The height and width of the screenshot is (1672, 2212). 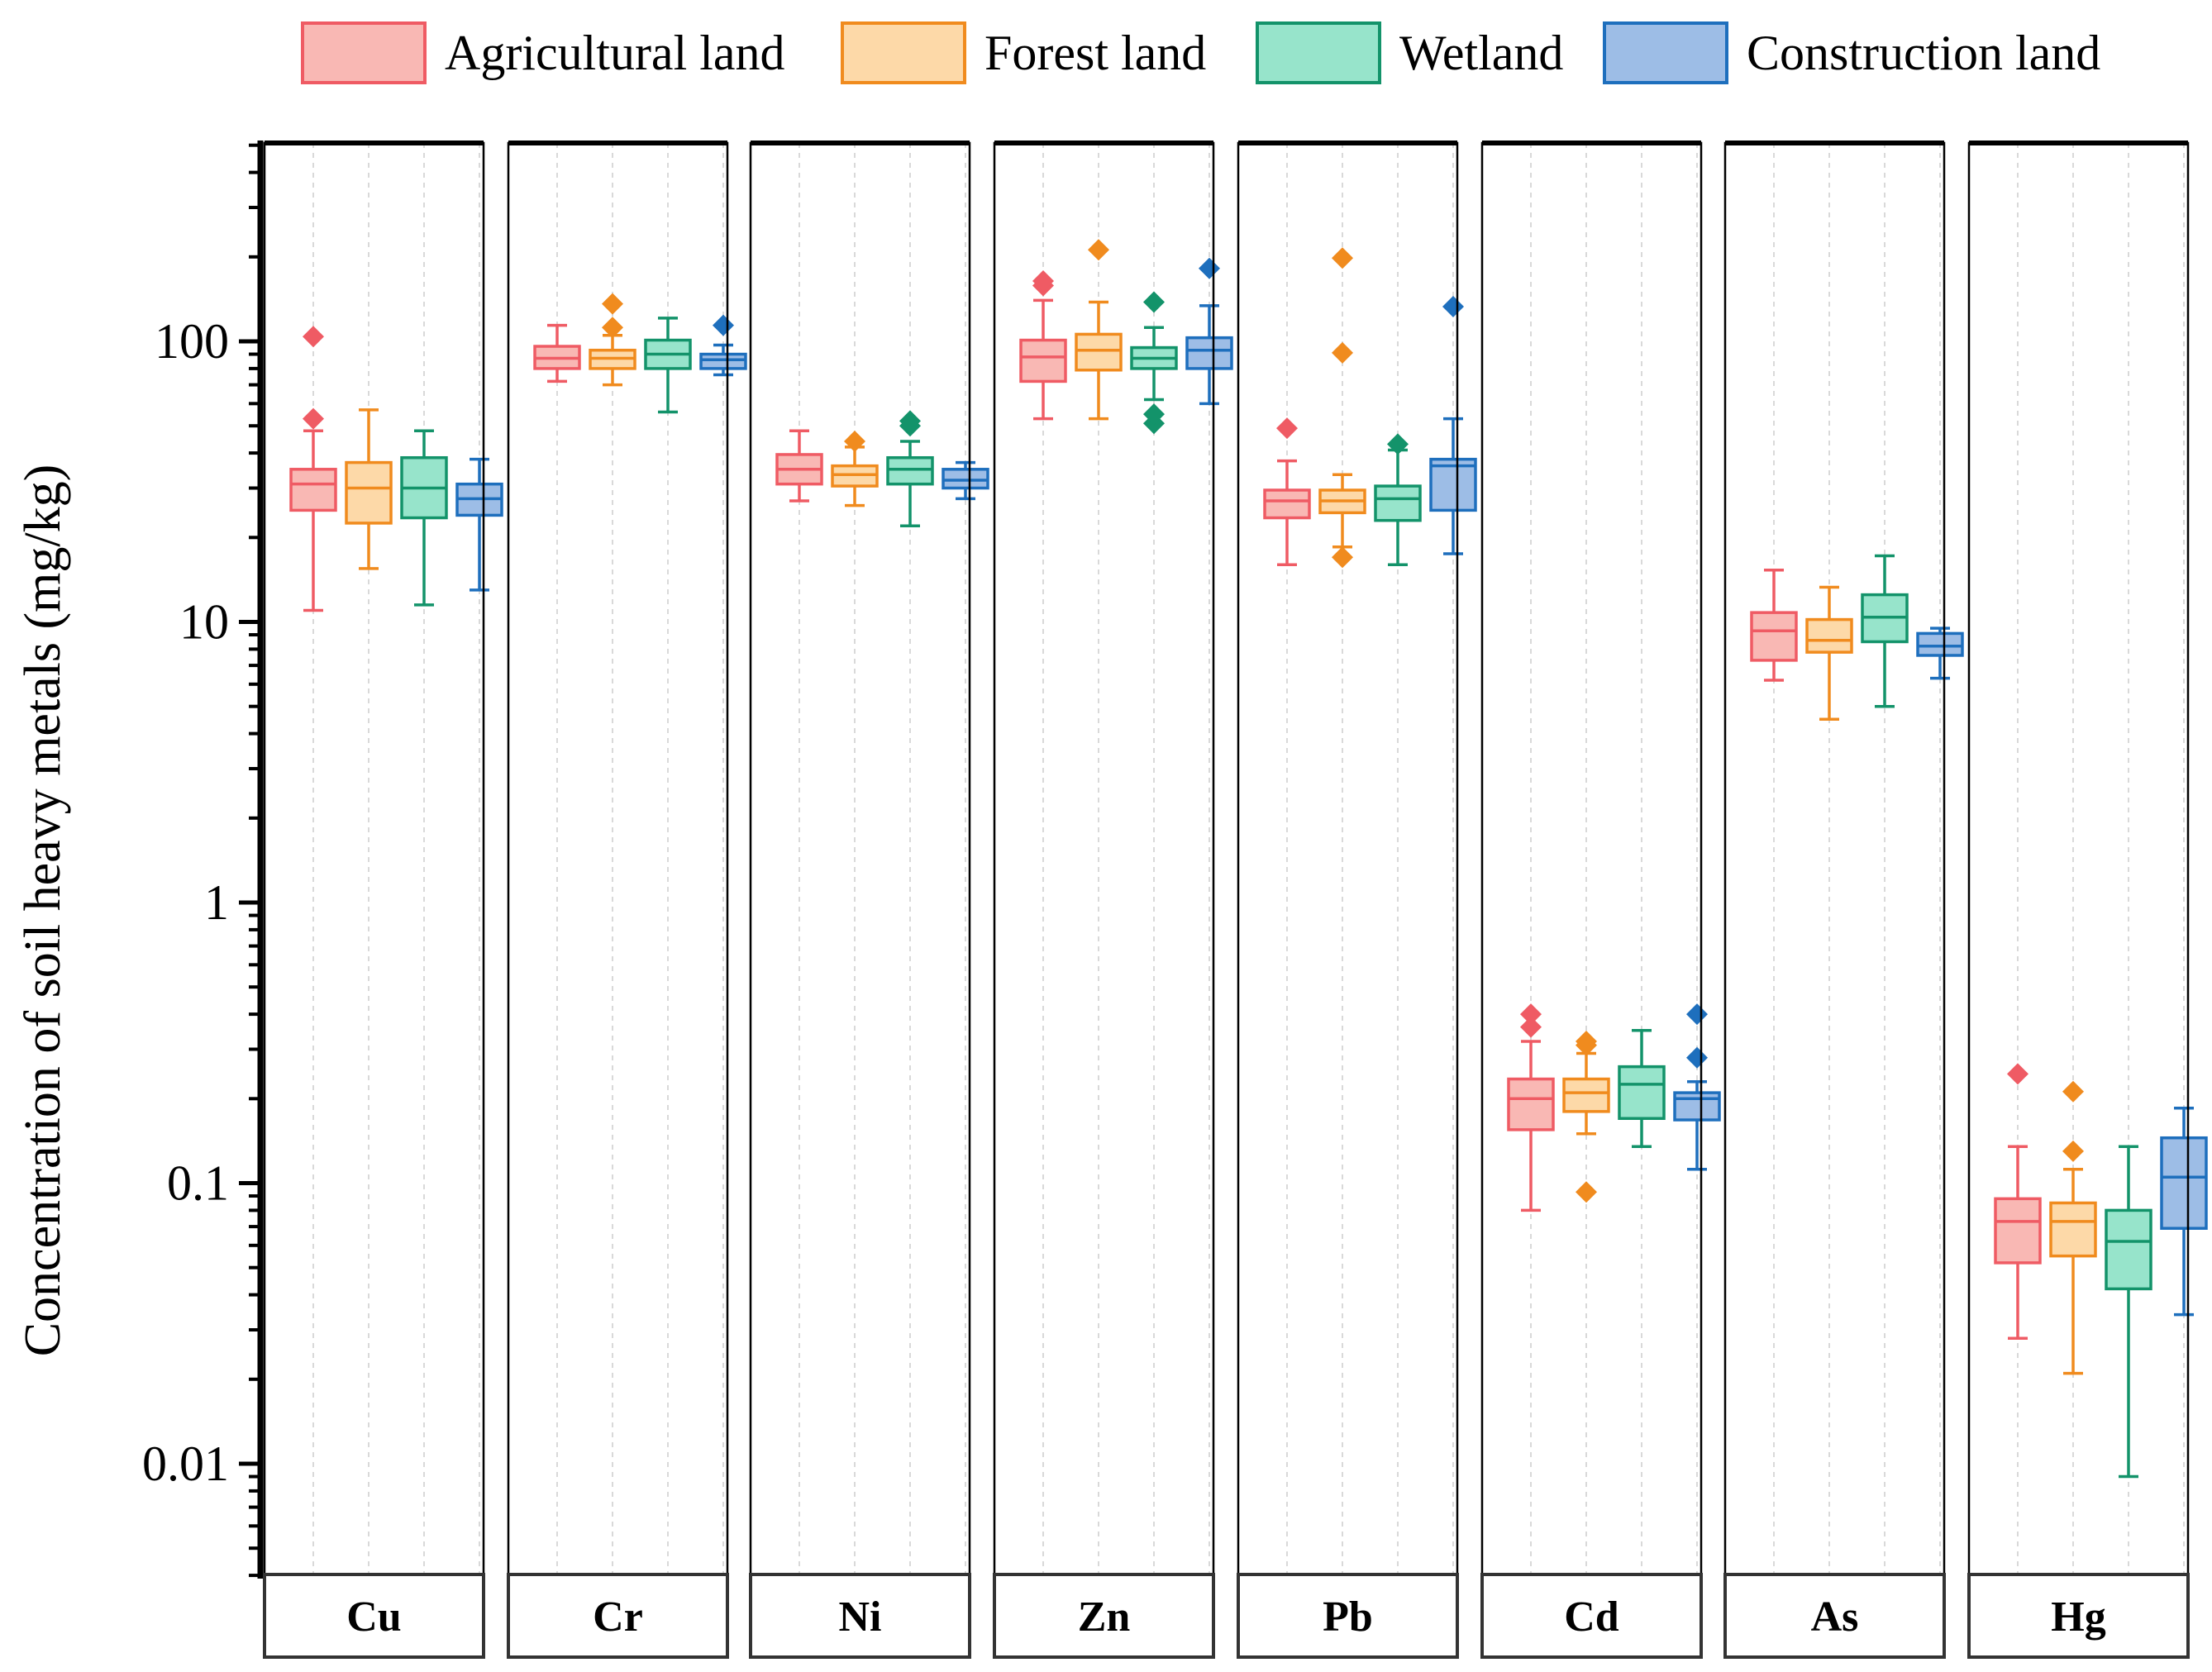 What do you see at coordinates (1851, 52) in the screenshot?
I see `legend-item: Construction land` at bounding box center [1851, 52].